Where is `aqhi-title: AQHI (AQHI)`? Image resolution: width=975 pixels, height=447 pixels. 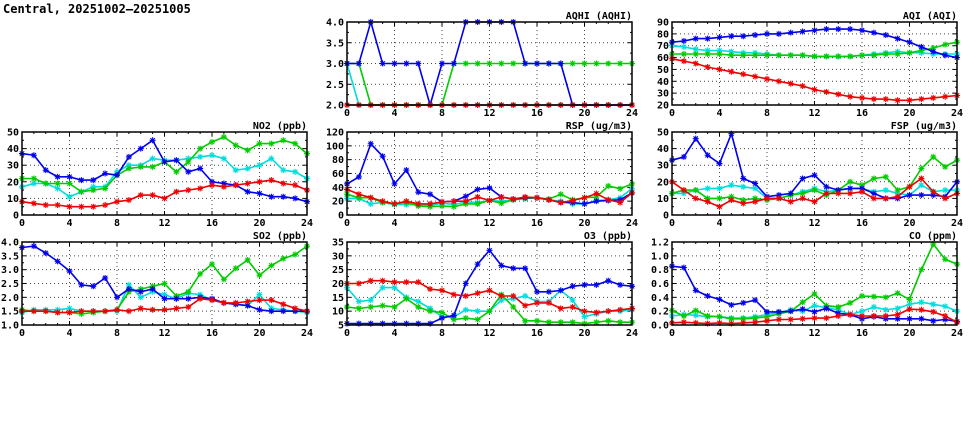 aqhi-title: AQHI (AQHI) is located at coordinates (599, 16).